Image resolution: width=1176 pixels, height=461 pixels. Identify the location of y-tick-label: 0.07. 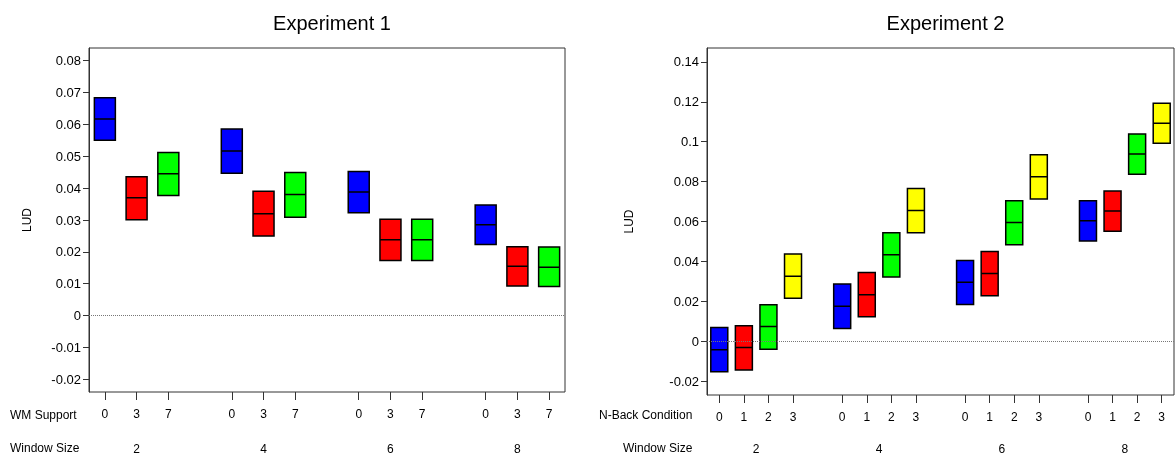
(68, 93).